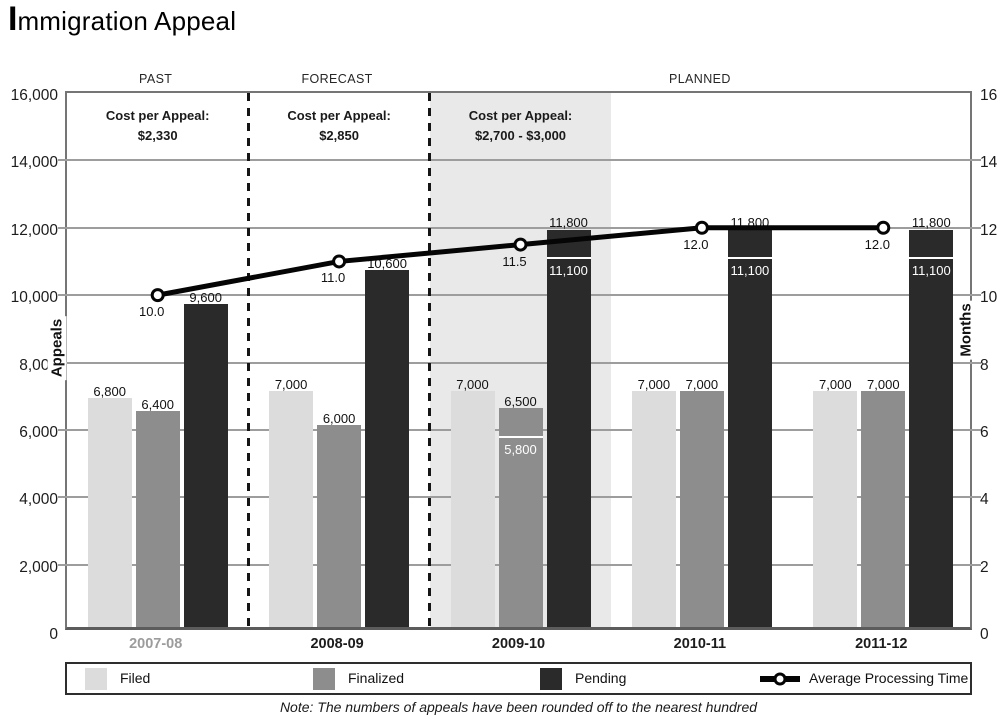 The width and height of the screenshot is (1000, 718). I want to click on legend-label-finalized: Finalized, so click(376, 678).